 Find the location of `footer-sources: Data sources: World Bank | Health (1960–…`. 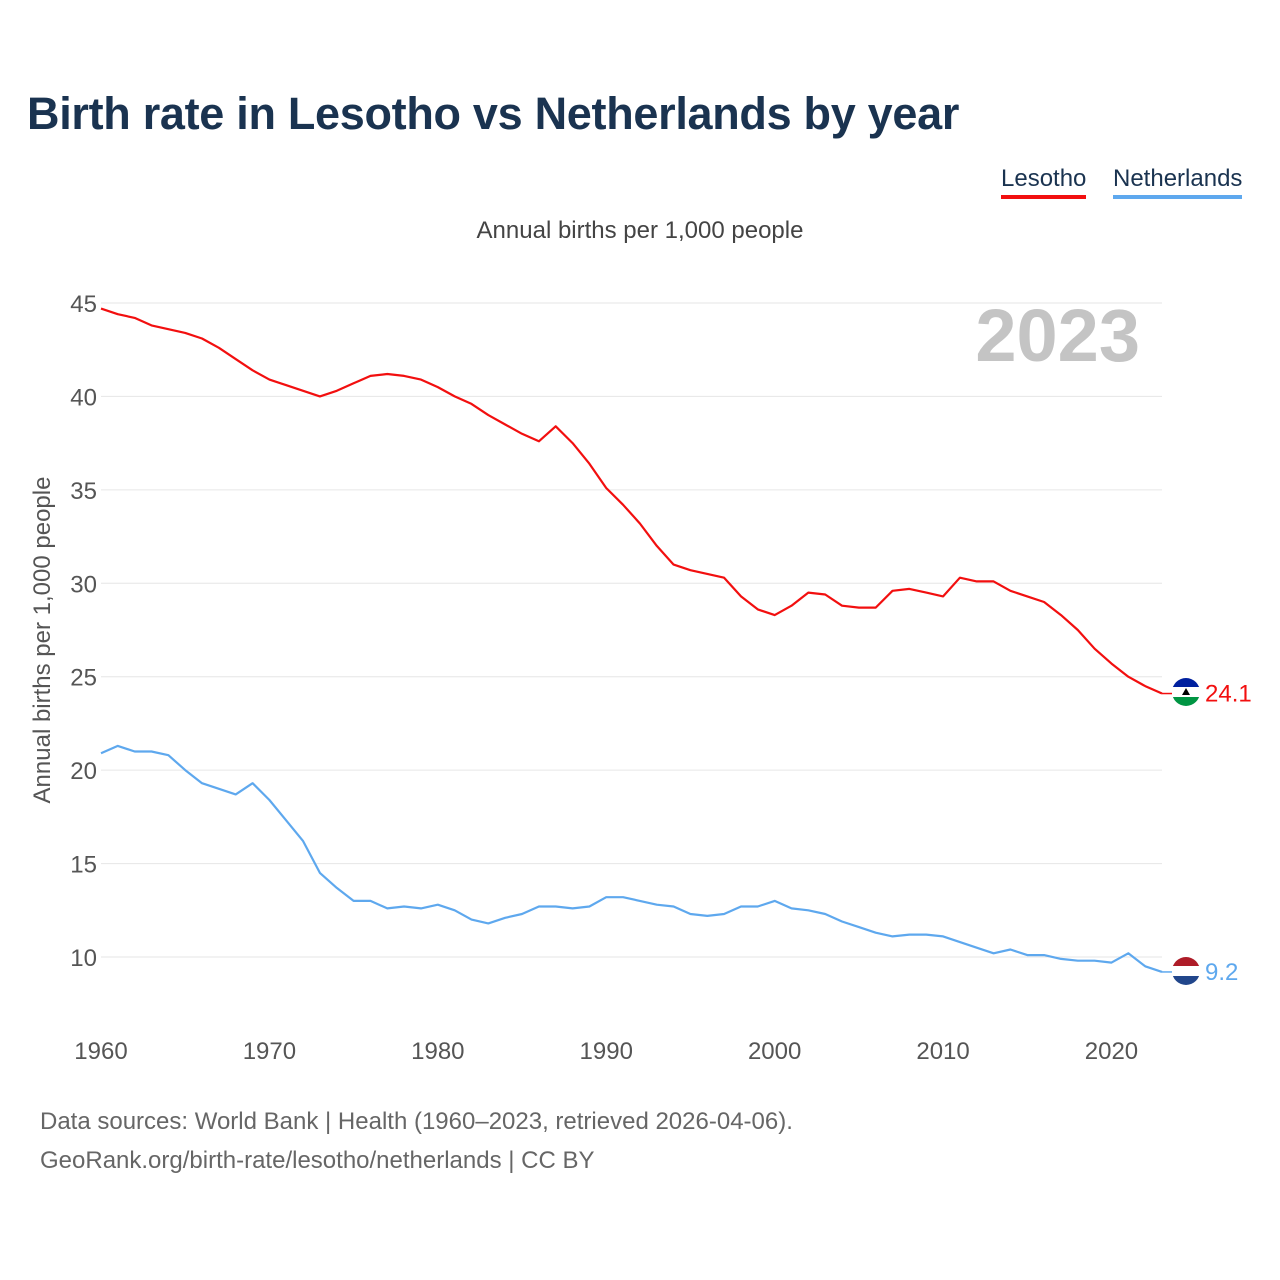

footer-sources: Data sources: World Bank | Health (1960–… is located at coordinates (416, 1121).